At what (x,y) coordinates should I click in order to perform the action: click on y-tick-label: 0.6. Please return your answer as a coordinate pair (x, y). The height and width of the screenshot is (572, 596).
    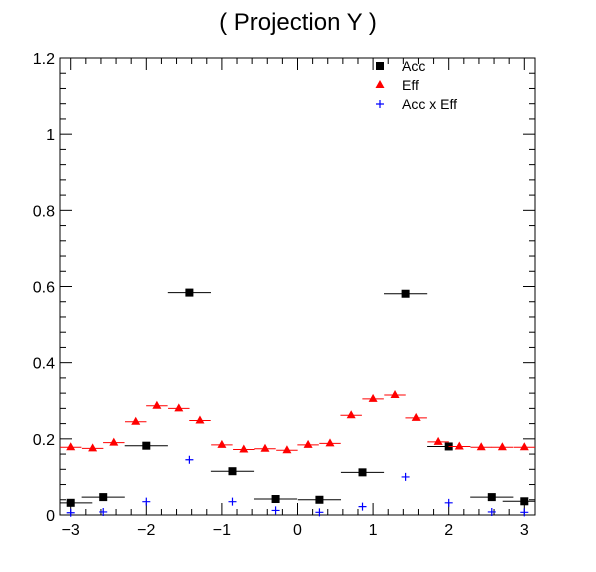
    Looking at the image, I should click on (44, 288).